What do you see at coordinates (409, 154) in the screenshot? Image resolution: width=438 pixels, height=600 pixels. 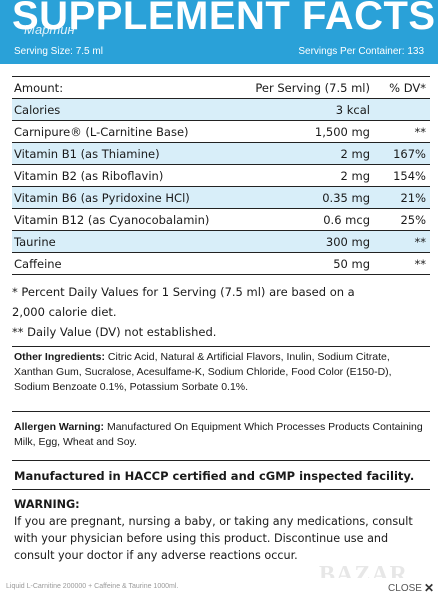 I see `nutrient-dv: 167%` at bounding box center [409, 154].